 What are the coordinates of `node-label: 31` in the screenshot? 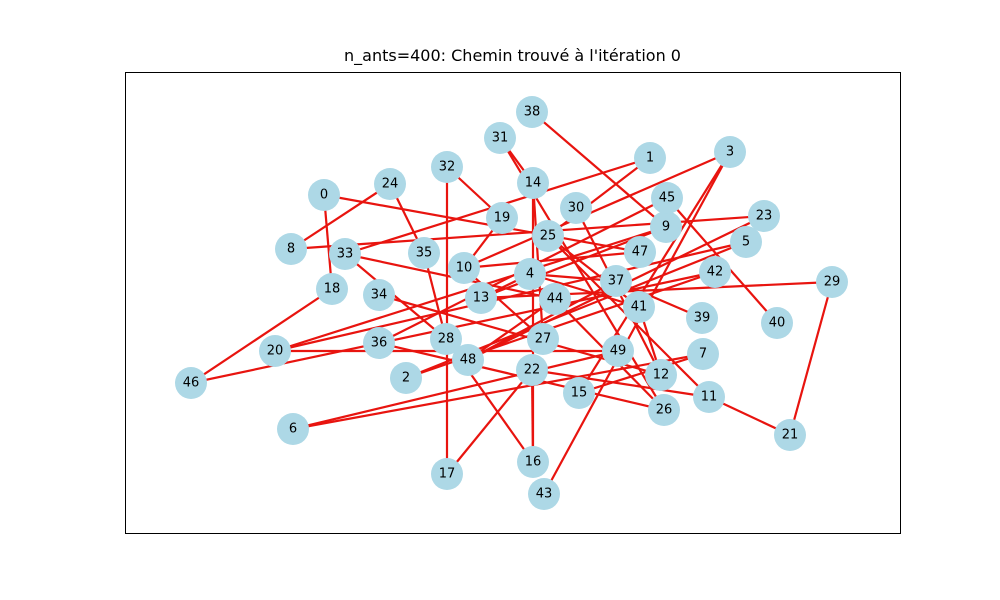 It's located at (500, 138).